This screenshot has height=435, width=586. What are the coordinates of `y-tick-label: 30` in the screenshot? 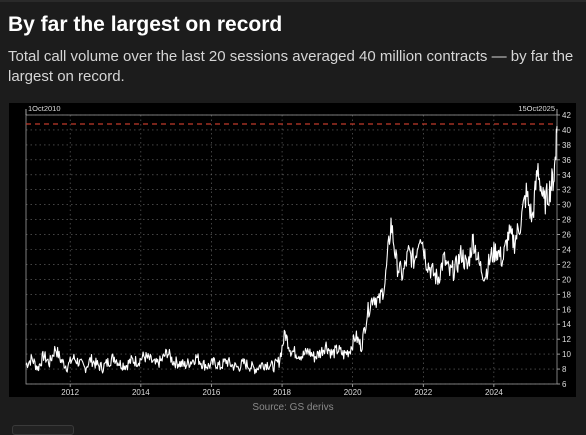 It's located at (566, 205).